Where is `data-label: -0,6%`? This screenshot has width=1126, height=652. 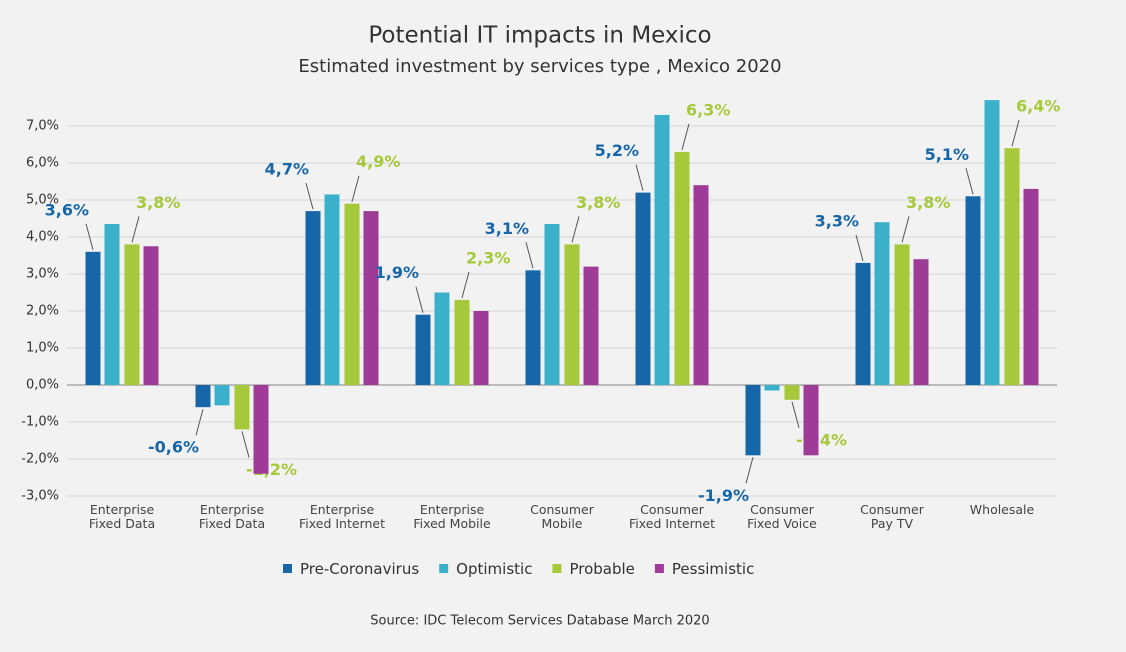 data-label: -0,6% is located at coordinates (173, 447).